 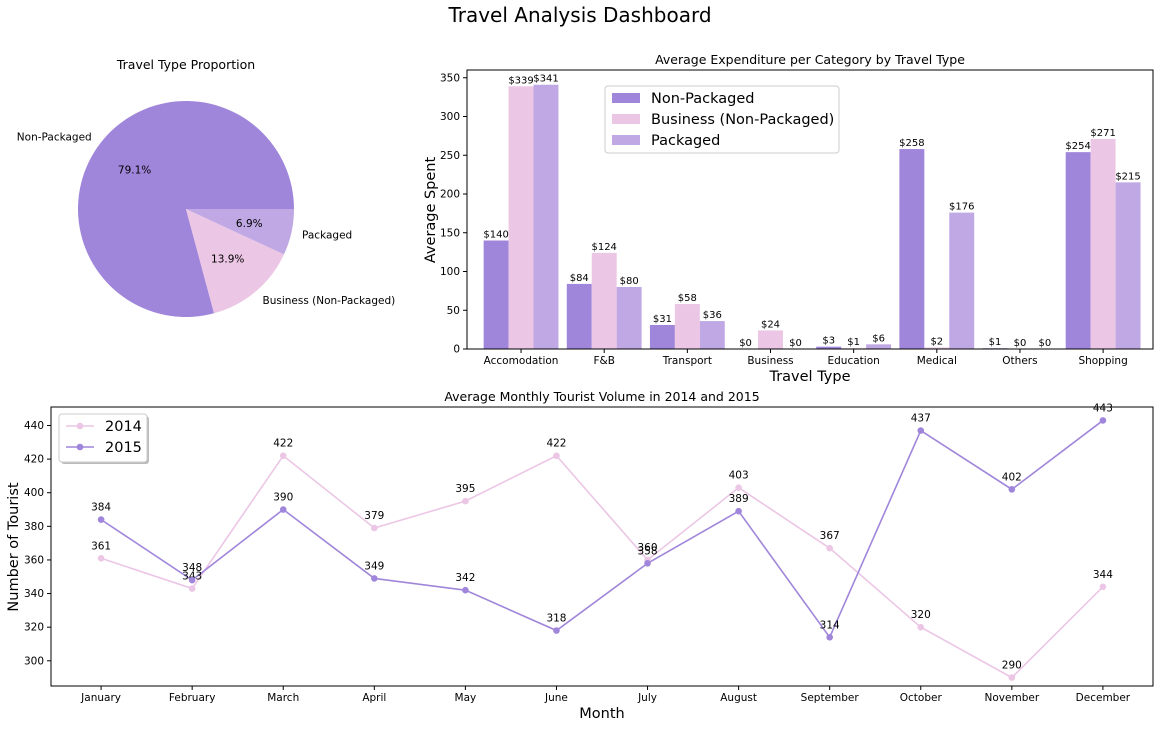 I want to click on line-value-label: 342, so click(x=465, y=578).